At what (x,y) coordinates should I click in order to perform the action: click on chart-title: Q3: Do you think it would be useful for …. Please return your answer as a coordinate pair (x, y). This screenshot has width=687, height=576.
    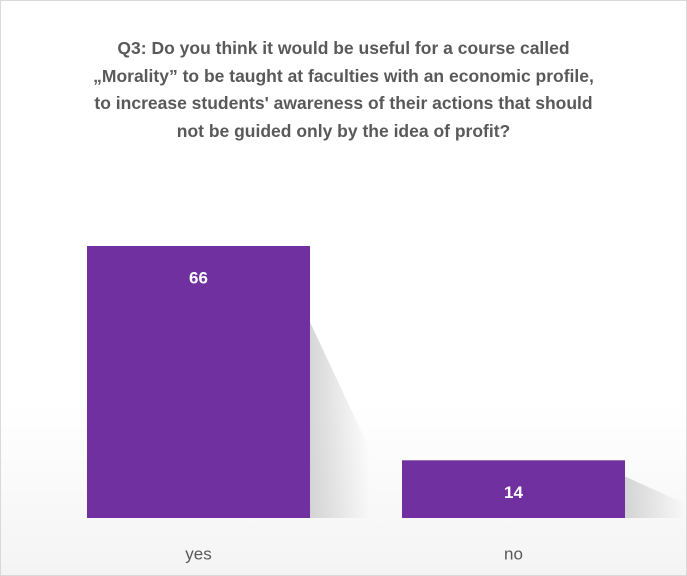
    Looking at the image, I should click on (343, 89).